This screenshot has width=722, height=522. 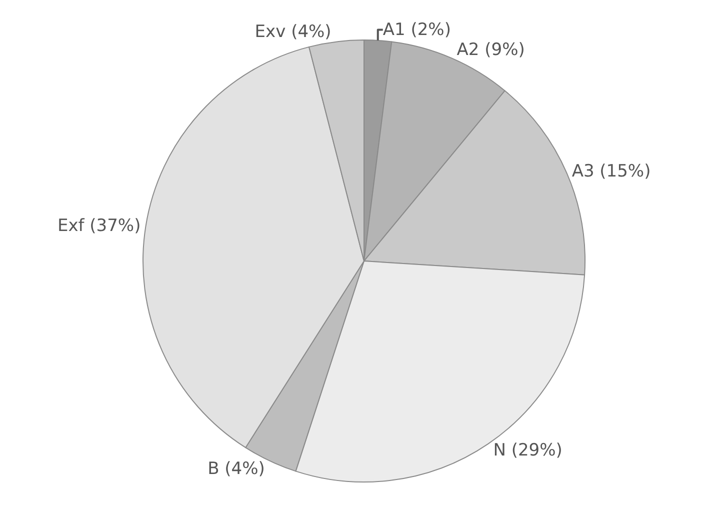 I want to click on slice-label: A3 (15%), so click(x=611, y=172).